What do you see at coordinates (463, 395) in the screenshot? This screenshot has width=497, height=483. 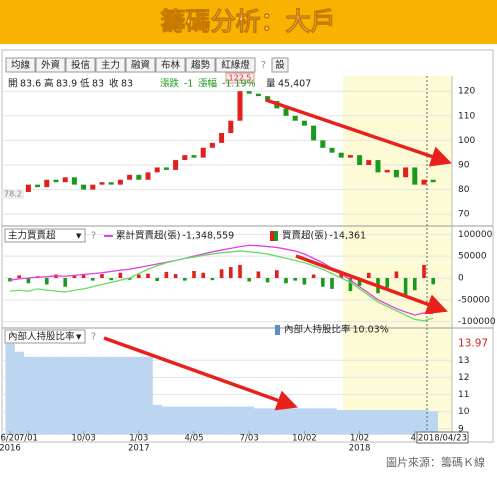 I see `y-tick-label: 11` at bounding box center [463, 395].